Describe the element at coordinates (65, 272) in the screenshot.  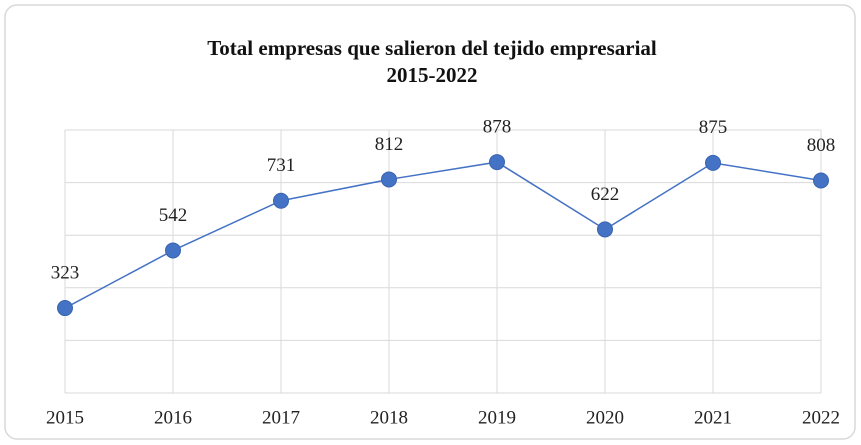
I see `data-label: 323` at that location.